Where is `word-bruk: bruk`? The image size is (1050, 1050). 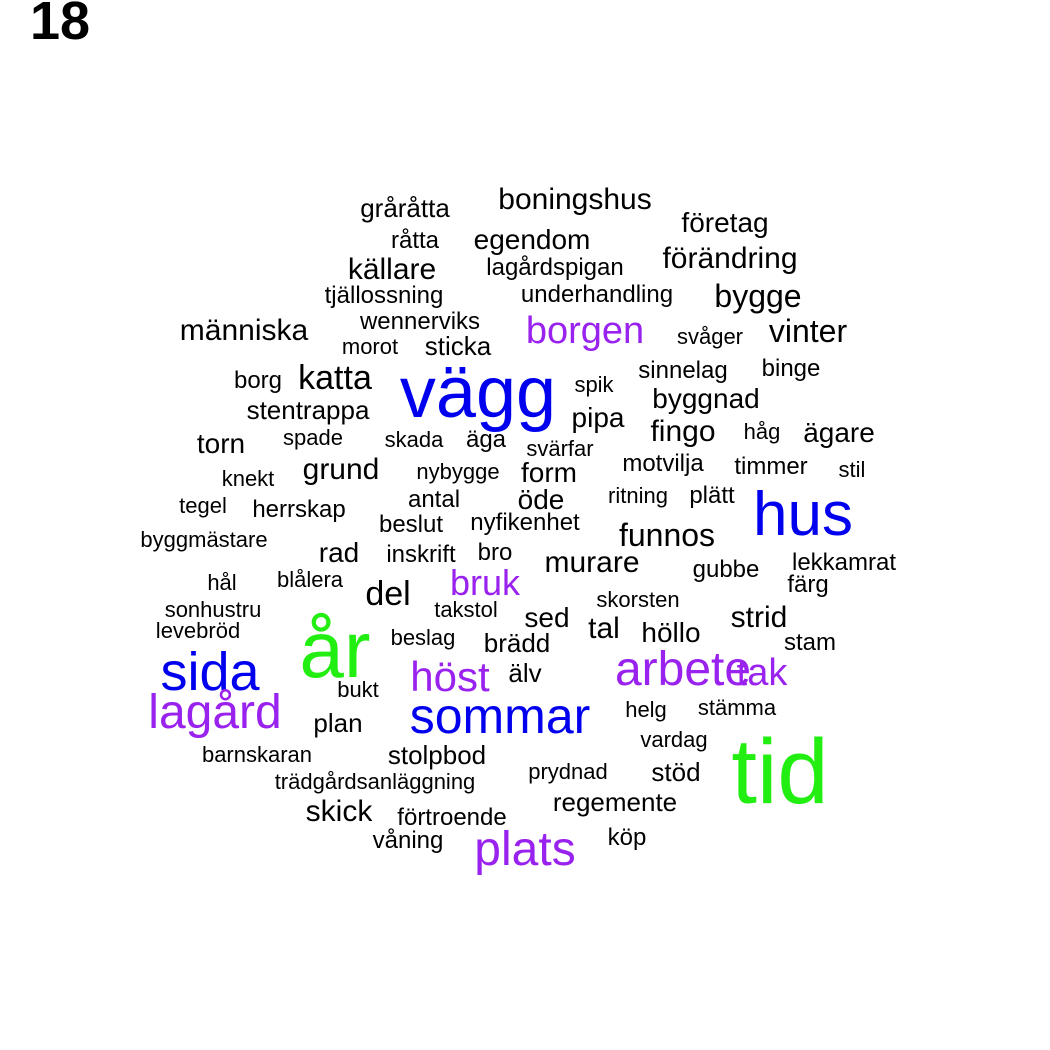
word-bruk: bruk is located at coordinates (485, 582).